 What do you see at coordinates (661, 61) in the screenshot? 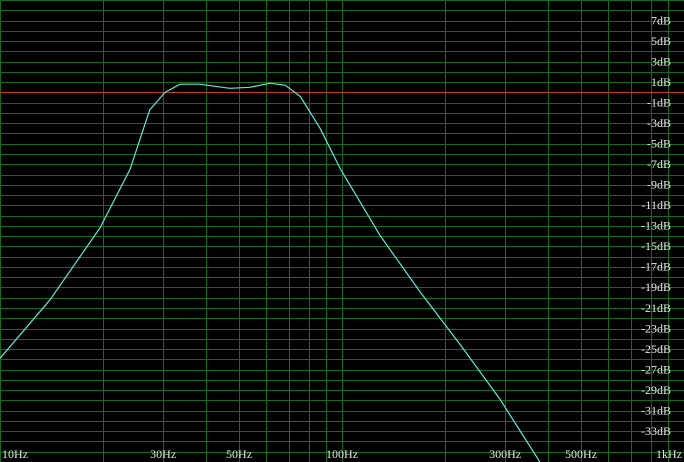
I see `y-tick-label: 3dB` at bounding box center [661, 61].